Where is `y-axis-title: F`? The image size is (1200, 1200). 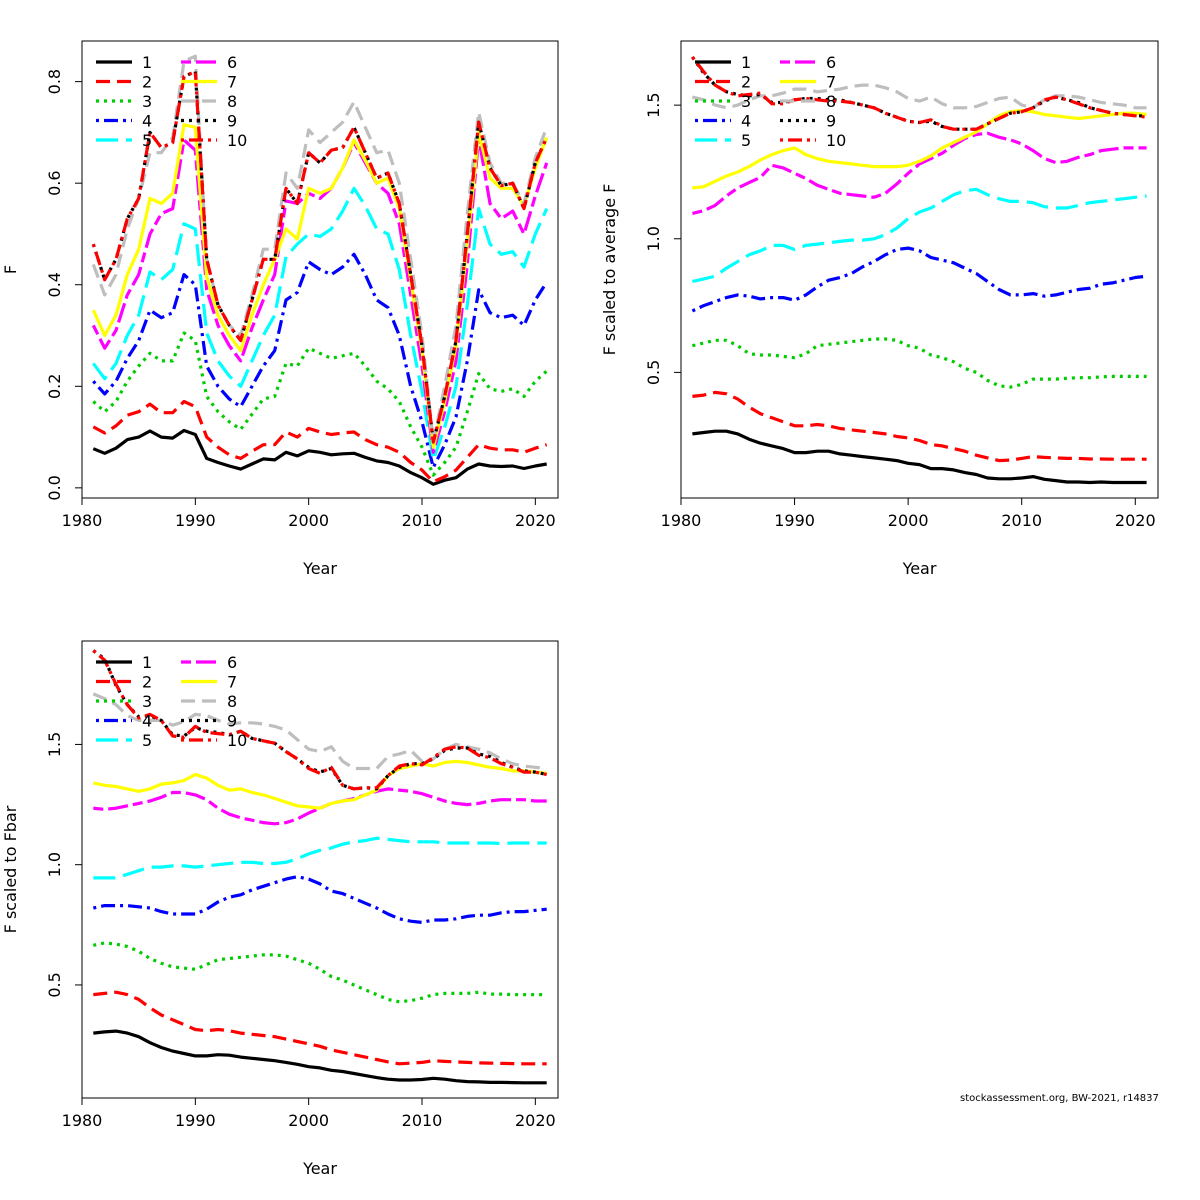 y-axis-title: F is located at coordinates (10, 269).